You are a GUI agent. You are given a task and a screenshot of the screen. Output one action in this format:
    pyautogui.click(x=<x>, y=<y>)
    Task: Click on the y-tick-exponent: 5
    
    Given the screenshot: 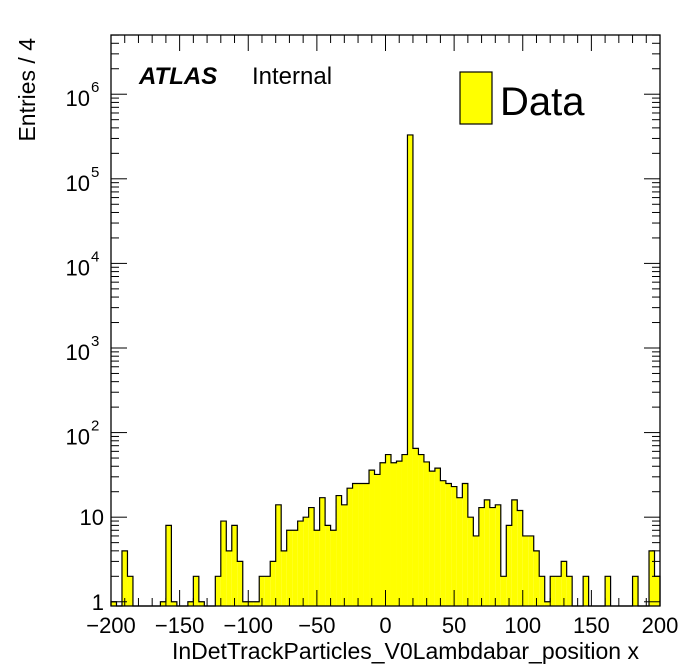 What is the action you would take?
    pyautogui.click(x=95, y=172)
    